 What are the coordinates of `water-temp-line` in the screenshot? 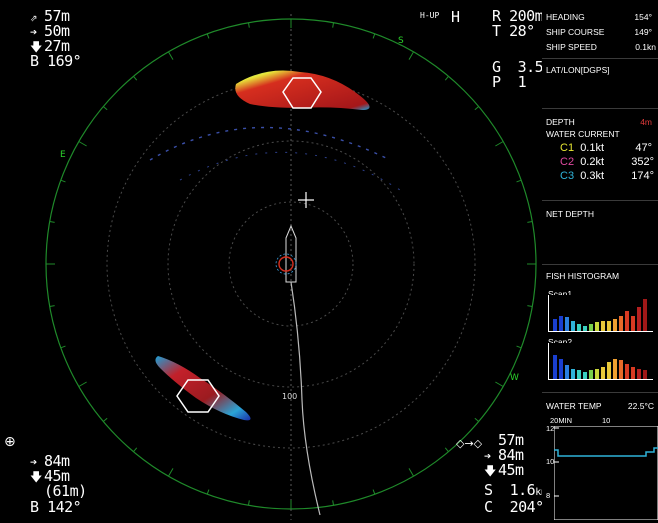 It's located at (606, 452).